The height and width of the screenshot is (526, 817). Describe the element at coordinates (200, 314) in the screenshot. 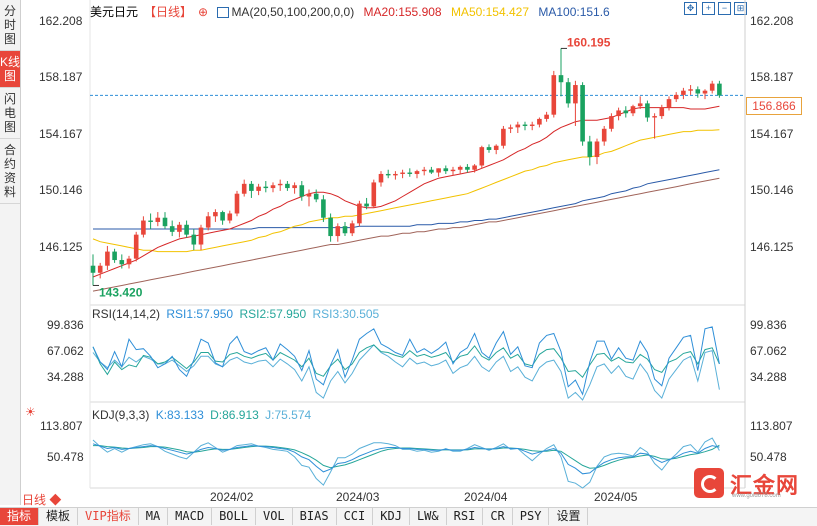

I see `rsi1-value: RSI1:57.950` at that location.